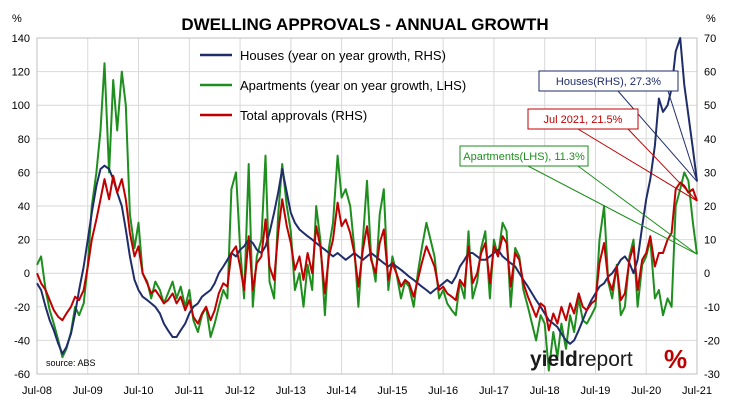  What do you see at coordinates (595, 391) in the screenshot?
I see `x-tick-label: Jul-19` at bounding box center [595, 391].